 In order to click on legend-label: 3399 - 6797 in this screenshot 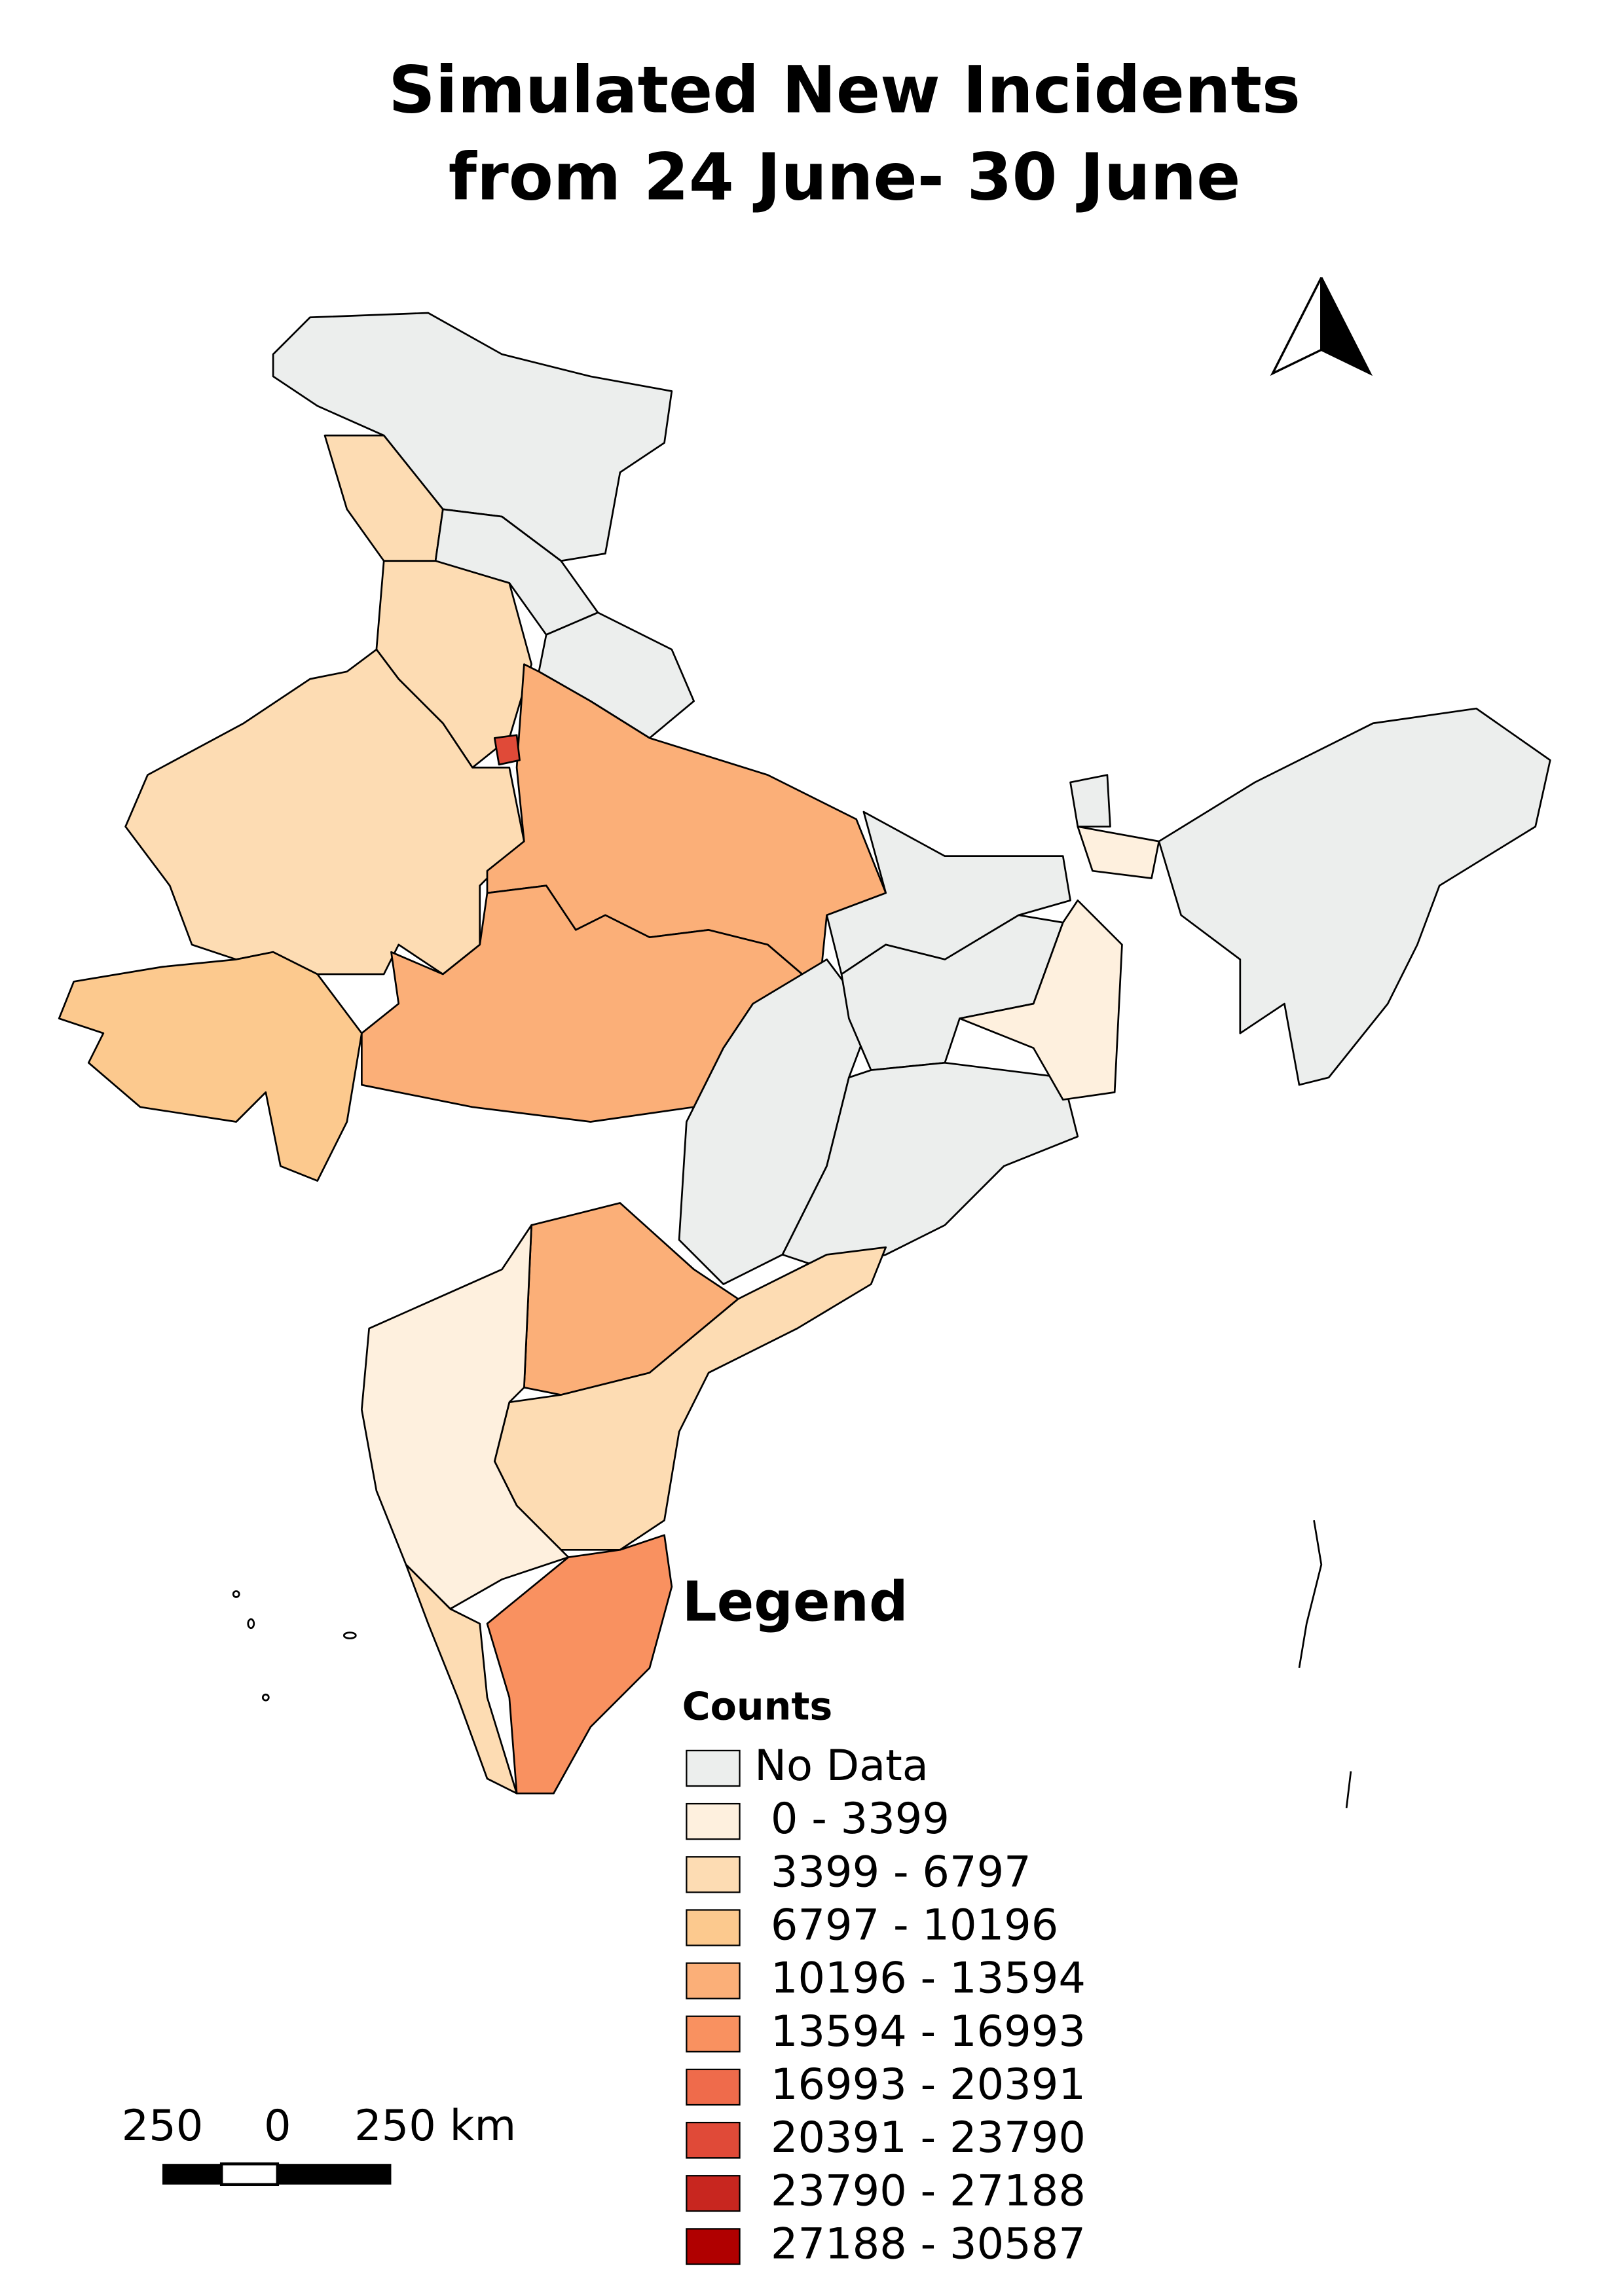, I will do `click(901, 1872)`.